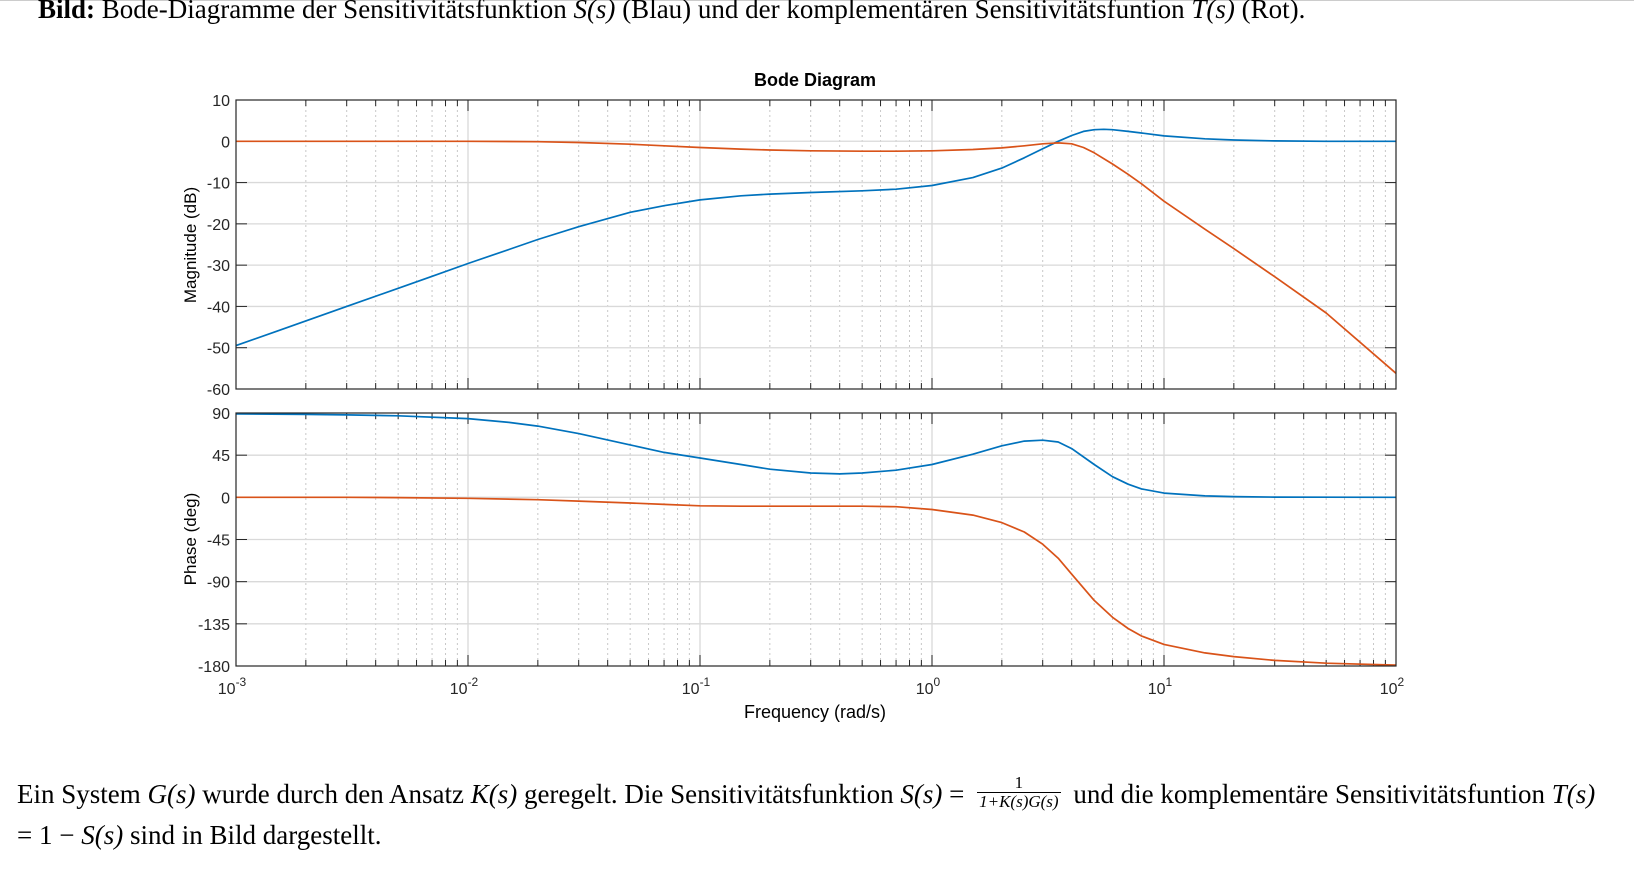 This screenshot has height=886, width=1634. I want to click on para-math-g: G(s), so click(171, 794).